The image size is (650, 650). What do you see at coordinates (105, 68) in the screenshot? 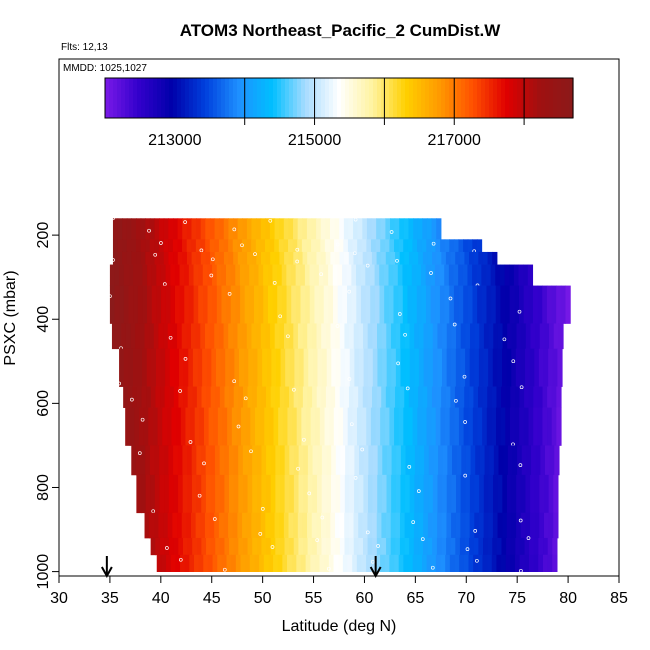
I see `date-label: MMDD: 1025,1027` at bounding box center [105, 68].